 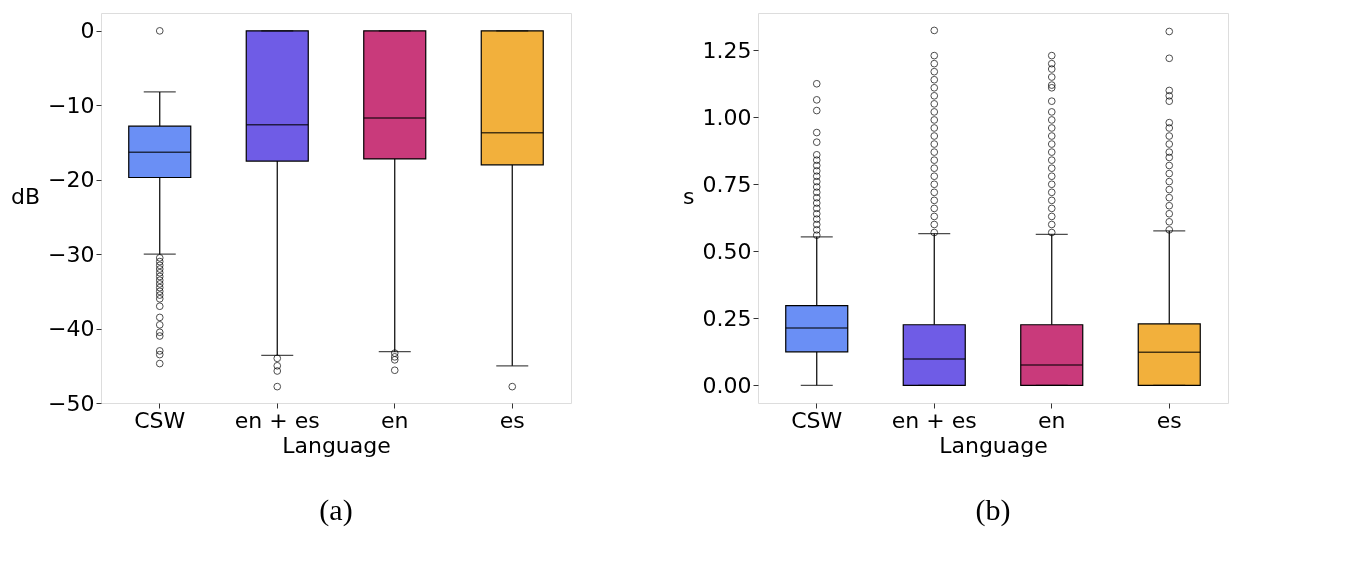 What do you see at coordinates (727, 117) in the screenshot?
I see `y-tick-label: 1.00` at bounding box center [727, 117].